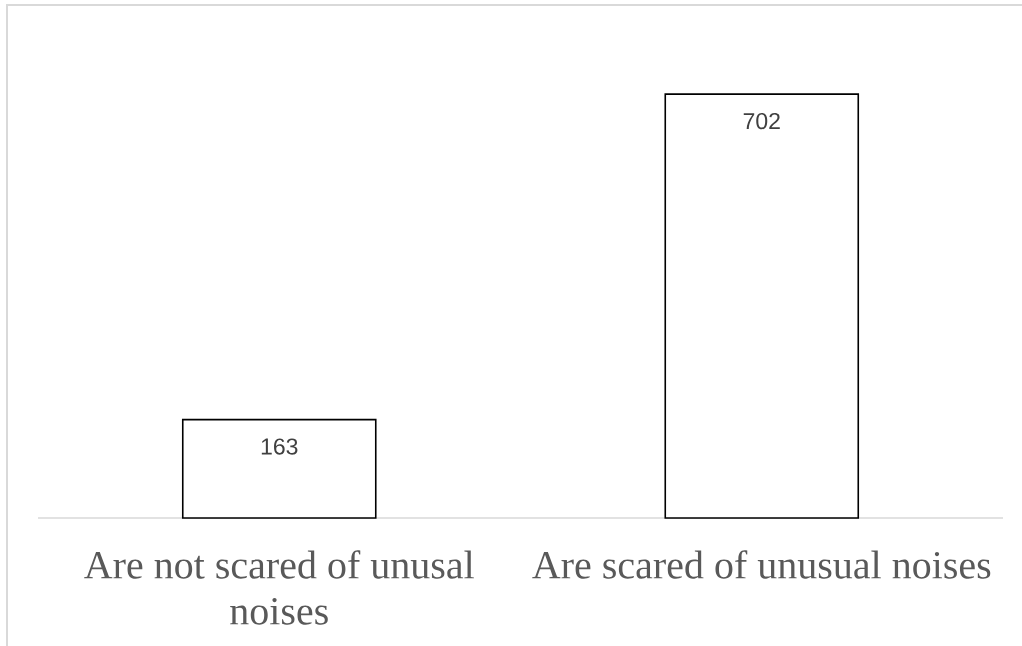 The height and width of the screenshot is (646, 1022). Describe the element at coordinates (761, 121) in the screenshot. I see `data-label: 702` at that location.